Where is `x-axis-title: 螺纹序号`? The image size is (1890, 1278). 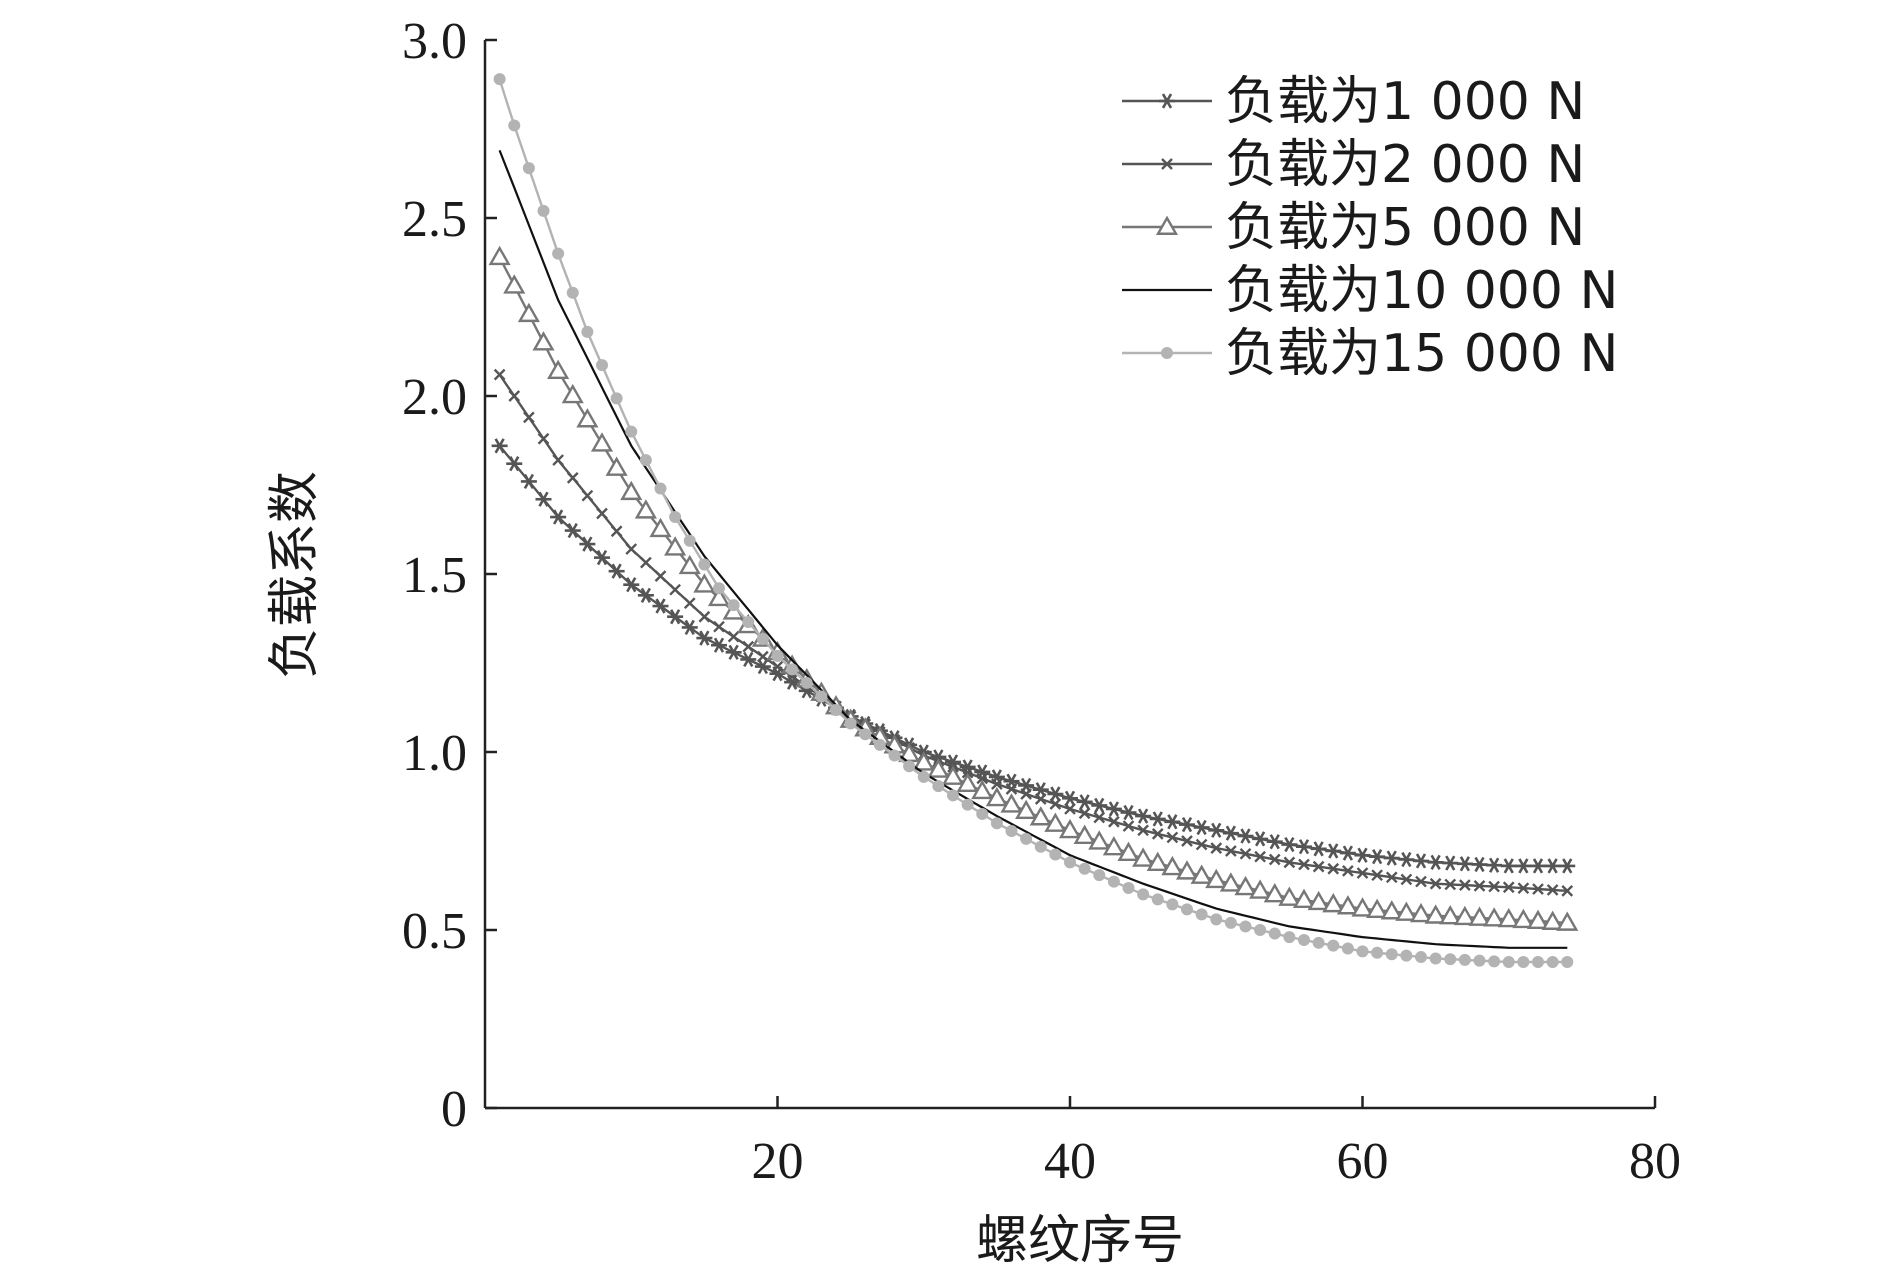
x-axis-title: 螺纹序号 is located at coordinates (1080, 1241).